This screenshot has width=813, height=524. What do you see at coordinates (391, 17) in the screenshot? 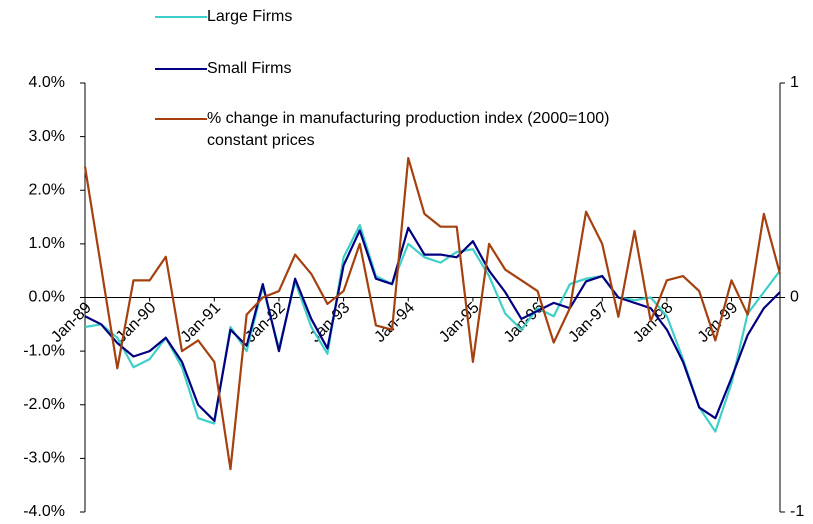
I see `legend-entry: Large Firms` at bounding box center [391, 17].